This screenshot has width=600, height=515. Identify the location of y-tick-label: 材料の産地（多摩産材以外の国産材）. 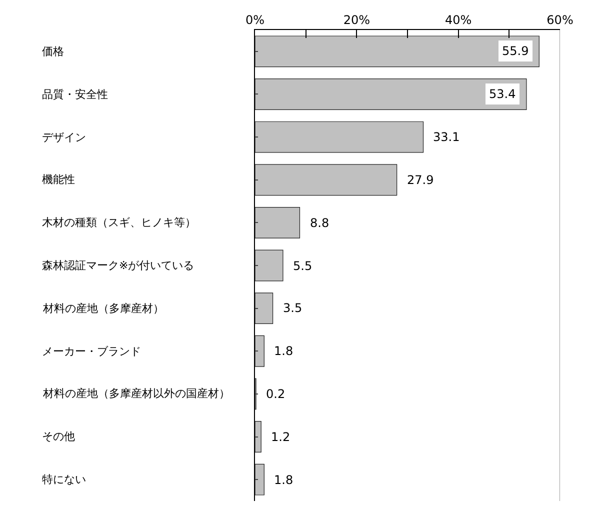
(136, 393).